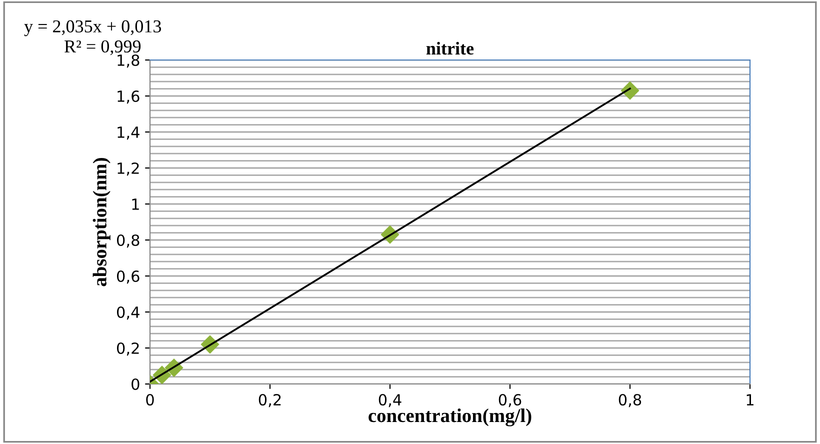 The width and height of the screenshot is (820, 444). Describe the element at coordinates (630, 401) in the screenshot. I see `x-tick-label: 0,8` at that location.